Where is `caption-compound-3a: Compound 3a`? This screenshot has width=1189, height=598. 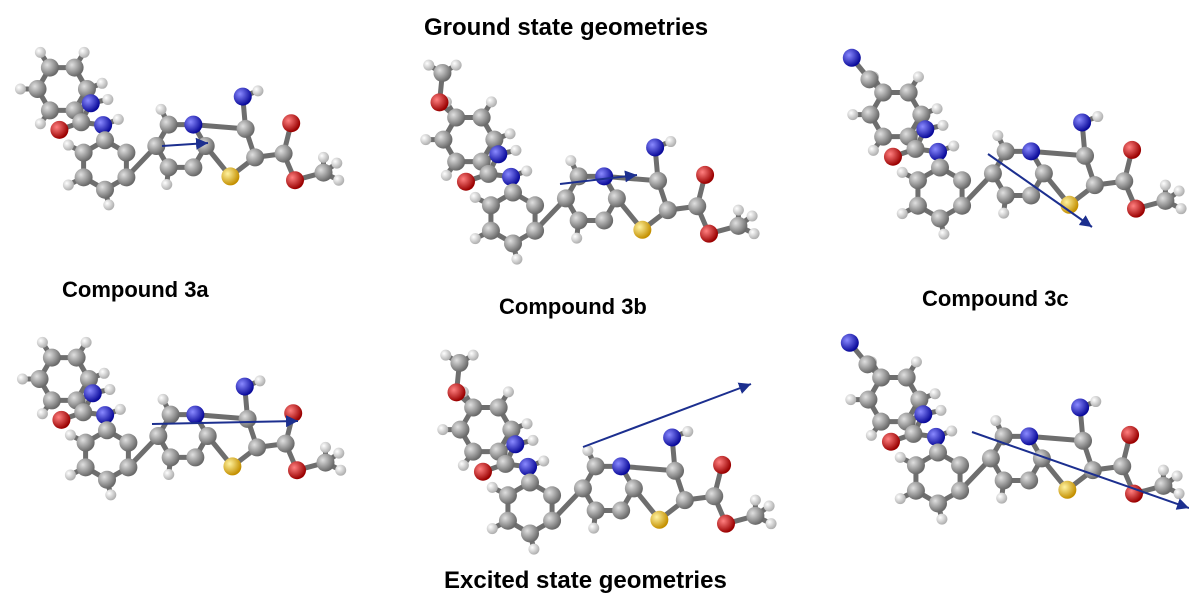
caption-compound-3a: Compound 3a is located at coordinates (135, 289).